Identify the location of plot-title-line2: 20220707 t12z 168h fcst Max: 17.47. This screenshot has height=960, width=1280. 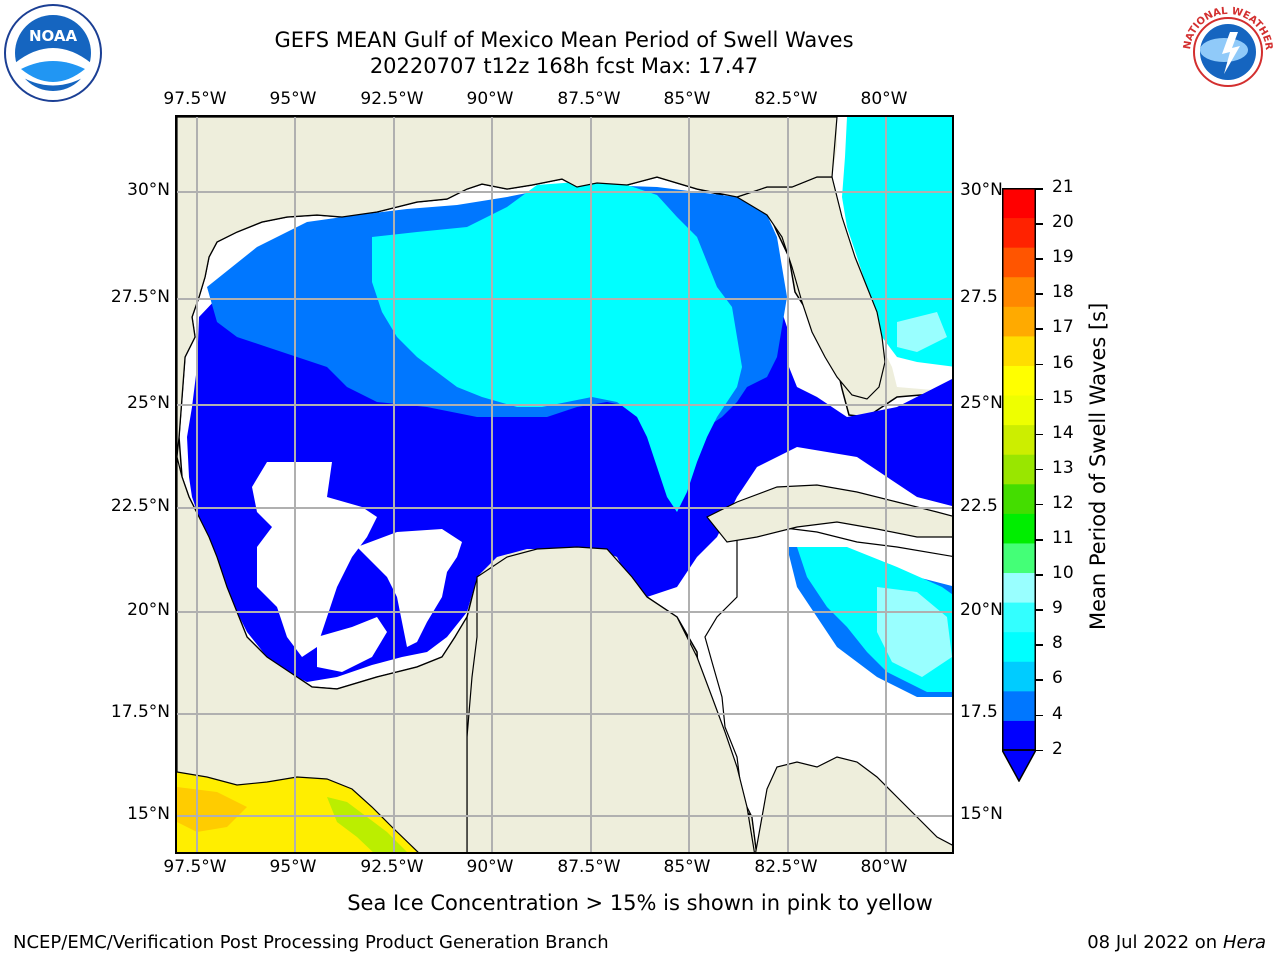
(564, 66).